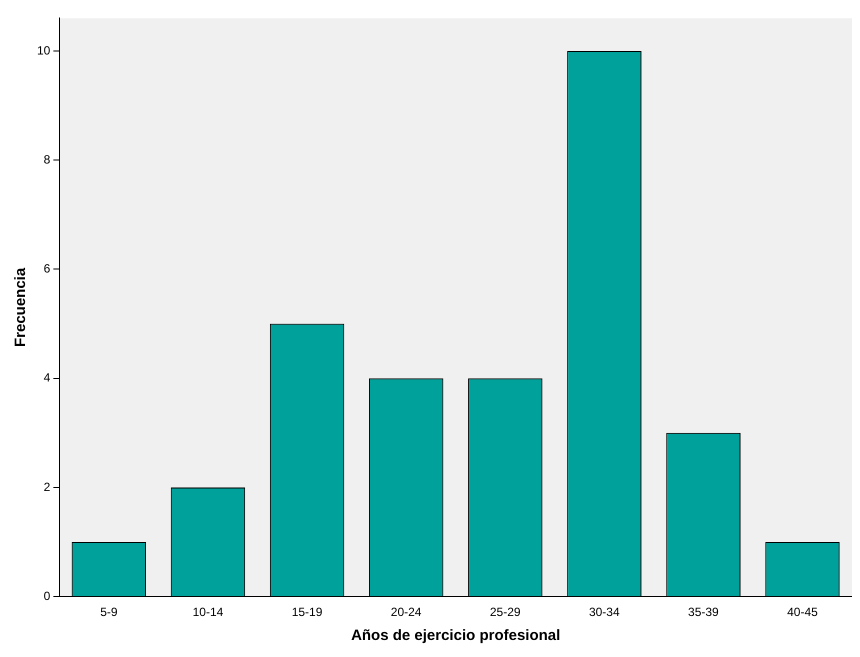 The image size is (860, 657). I want to click on y-tick-label: 10, so click(43, 50).